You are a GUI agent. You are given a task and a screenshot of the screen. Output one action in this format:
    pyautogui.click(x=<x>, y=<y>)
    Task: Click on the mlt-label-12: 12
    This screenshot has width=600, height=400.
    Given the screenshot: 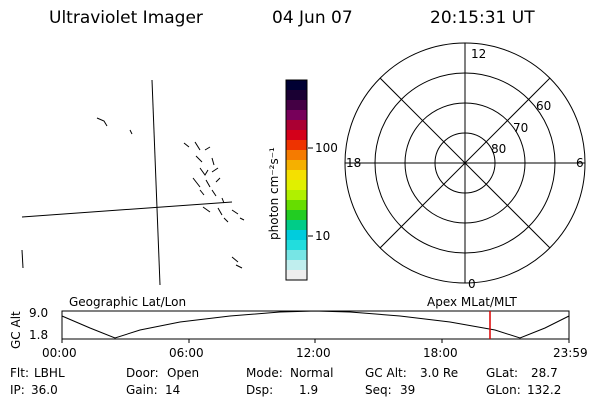 What is the action you would take?
    pyautogui.click(x=479, y=54)
    